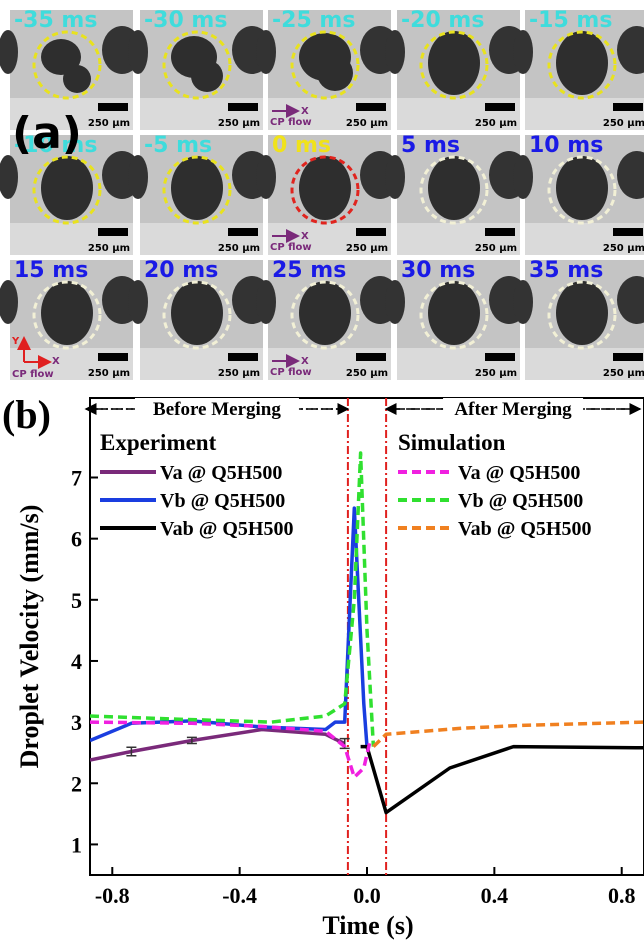 The image size is (644, 942). I want to click on image-tile: 10 ms 250 µm, so click(578, 194).